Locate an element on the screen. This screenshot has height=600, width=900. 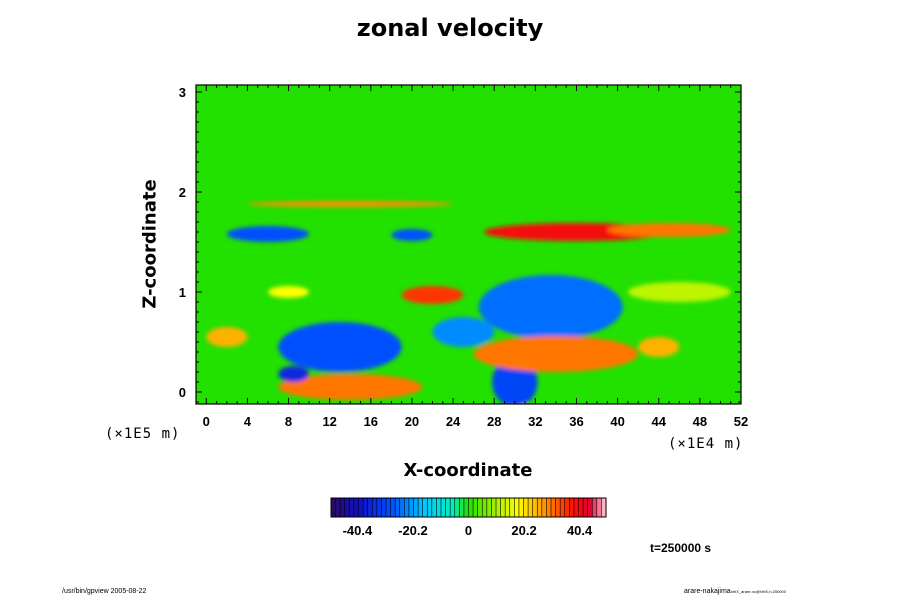
x-tick-label: 28 is located at coordinates (494, 421).